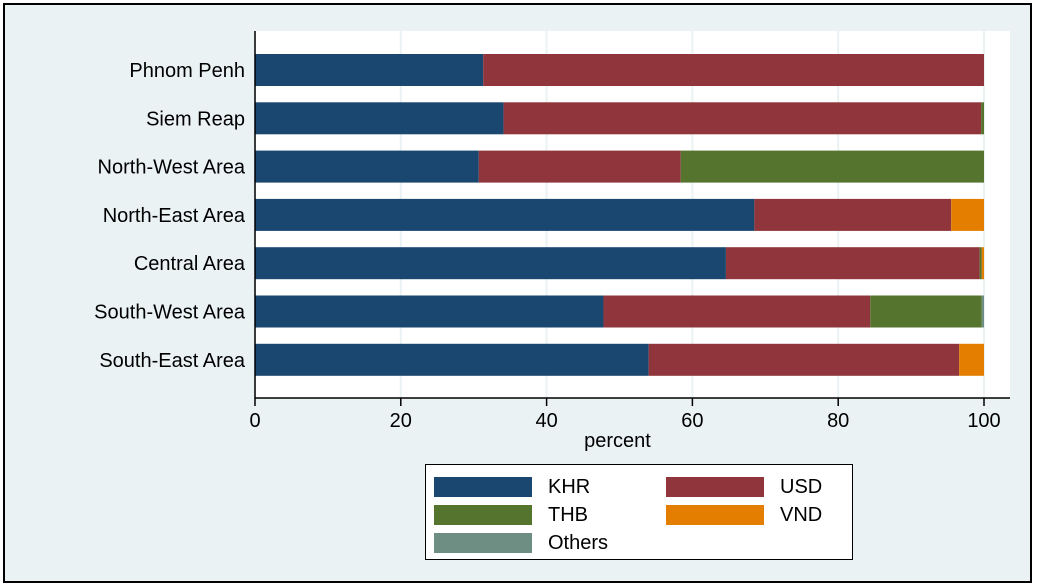  I want to click on legend-label: KHR, so click(569, 486).